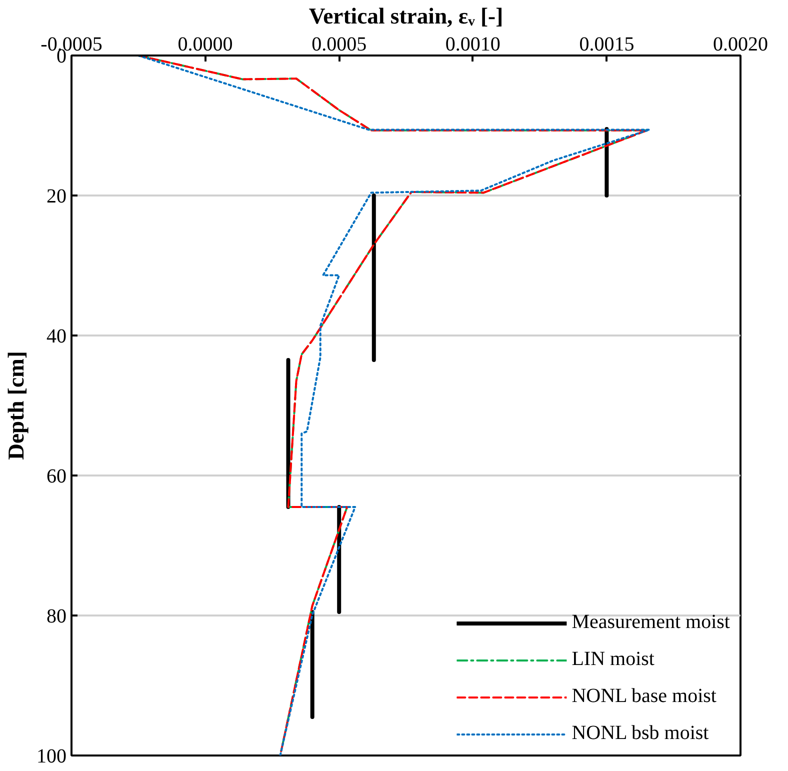 This screenshot has width=788, height=771. Describe the element at coordinates (644, 696) in the screenshot. I see `text: NONL base moist` at that location.